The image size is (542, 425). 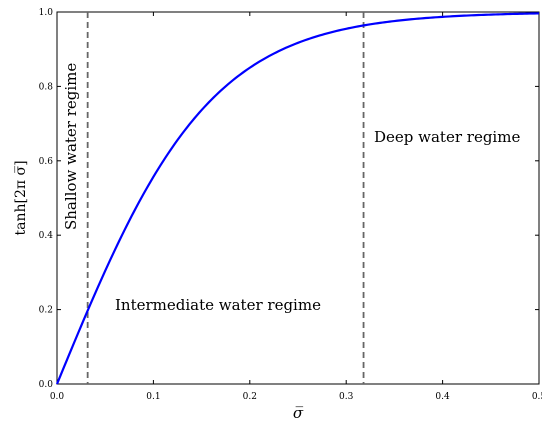 I want to click on x-tick-label: 0.5, so click(x=537, y=397).